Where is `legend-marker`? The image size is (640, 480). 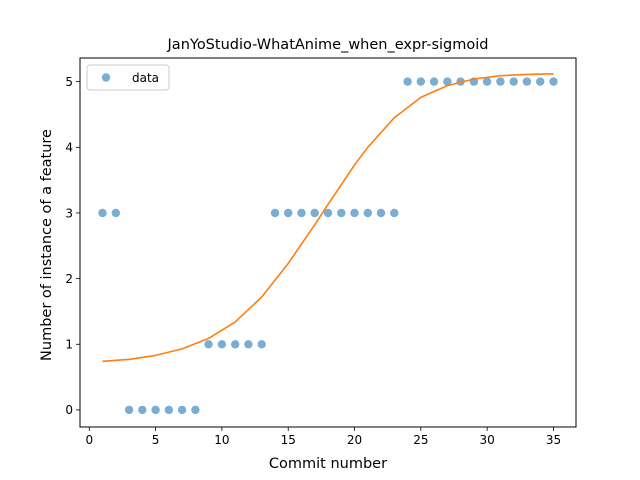 legend-marker is located at coordinates (106, 77).